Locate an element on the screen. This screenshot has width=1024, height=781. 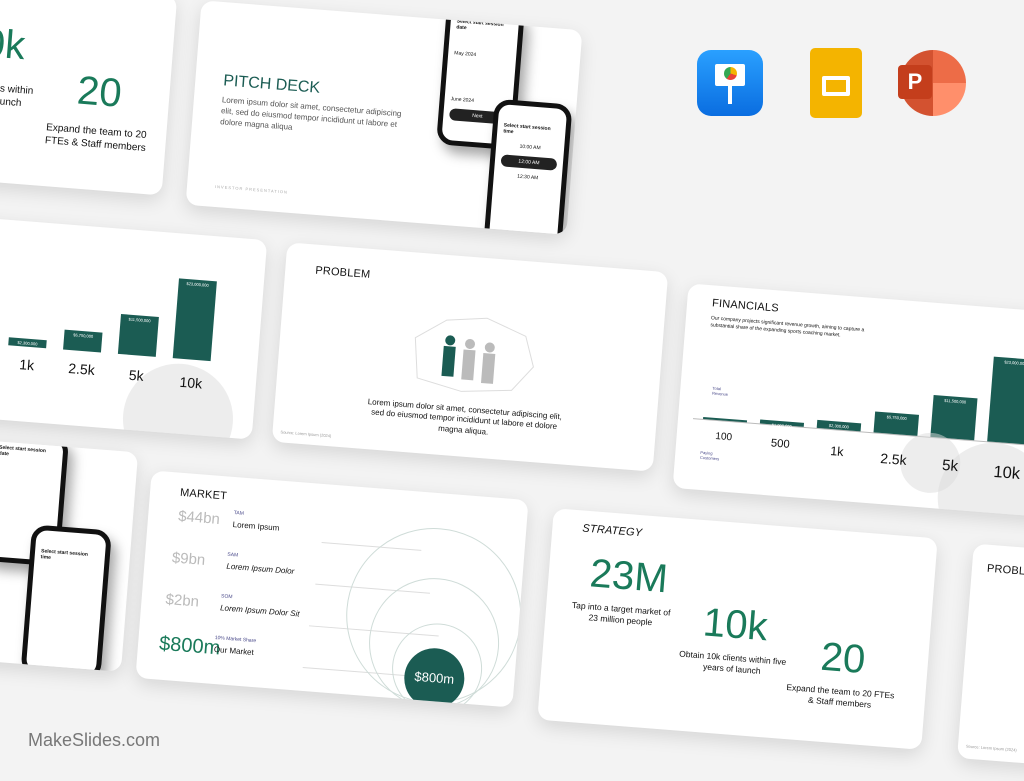
revenue-bar: $11,500,000 is located at coordinates (138, 335).